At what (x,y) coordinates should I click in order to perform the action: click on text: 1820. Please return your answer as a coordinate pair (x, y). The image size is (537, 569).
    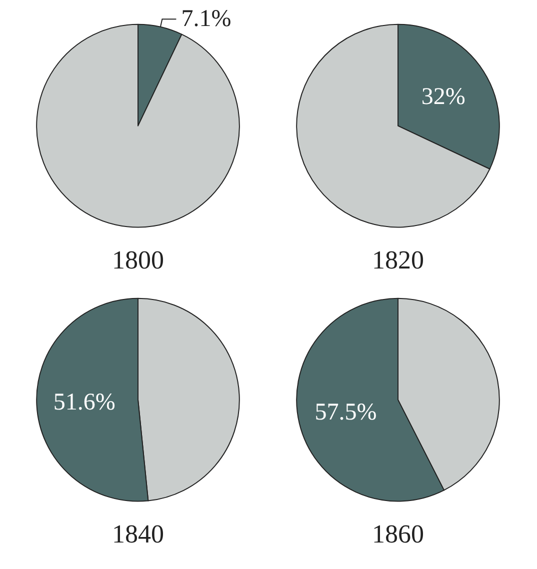
    Looking at the image, I should click on (398, 260).